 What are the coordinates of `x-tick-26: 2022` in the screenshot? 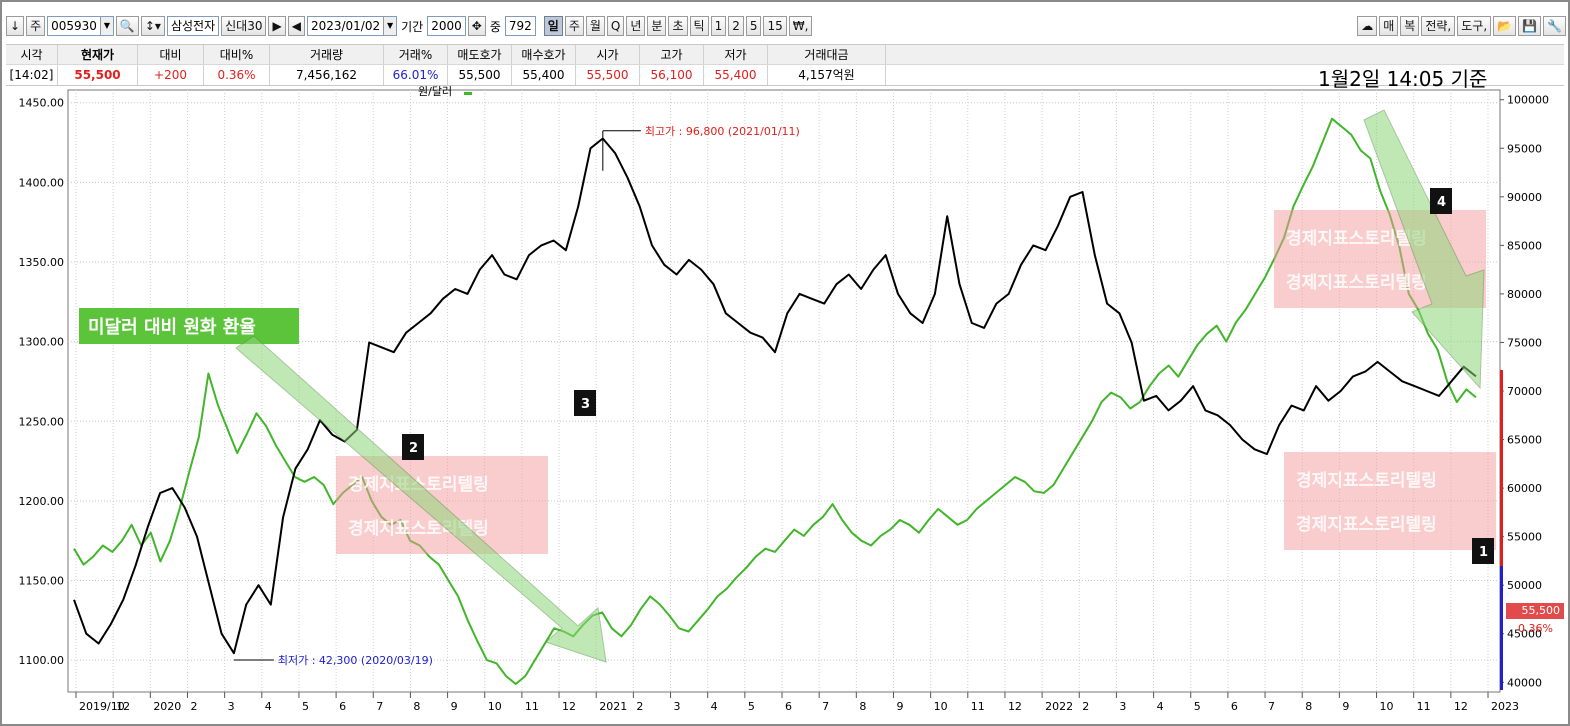 It's located at (1059, 706).